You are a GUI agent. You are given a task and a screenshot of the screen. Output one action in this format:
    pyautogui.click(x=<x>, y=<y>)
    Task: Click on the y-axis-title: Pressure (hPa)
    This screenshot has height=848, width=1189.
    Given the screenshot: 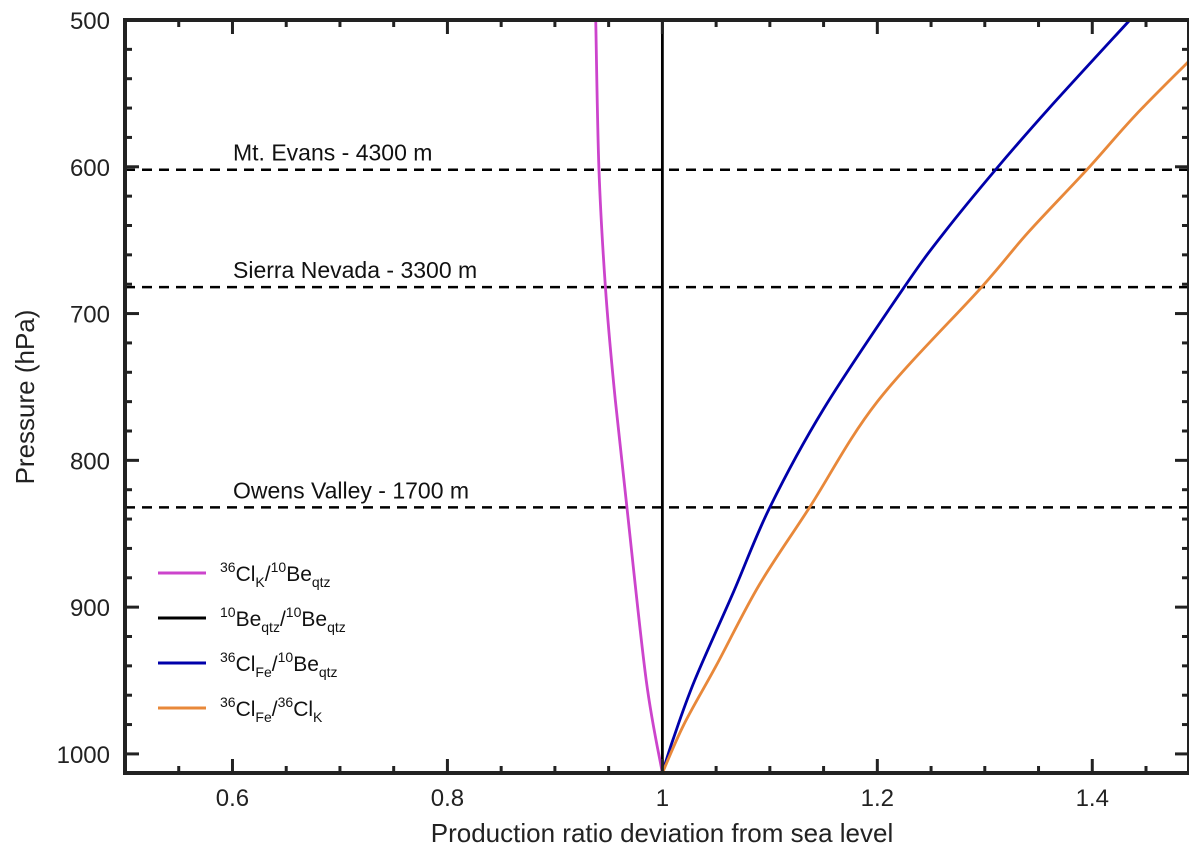 What is the action you would take?
    pyautogui.click(x=25, y=397)
    